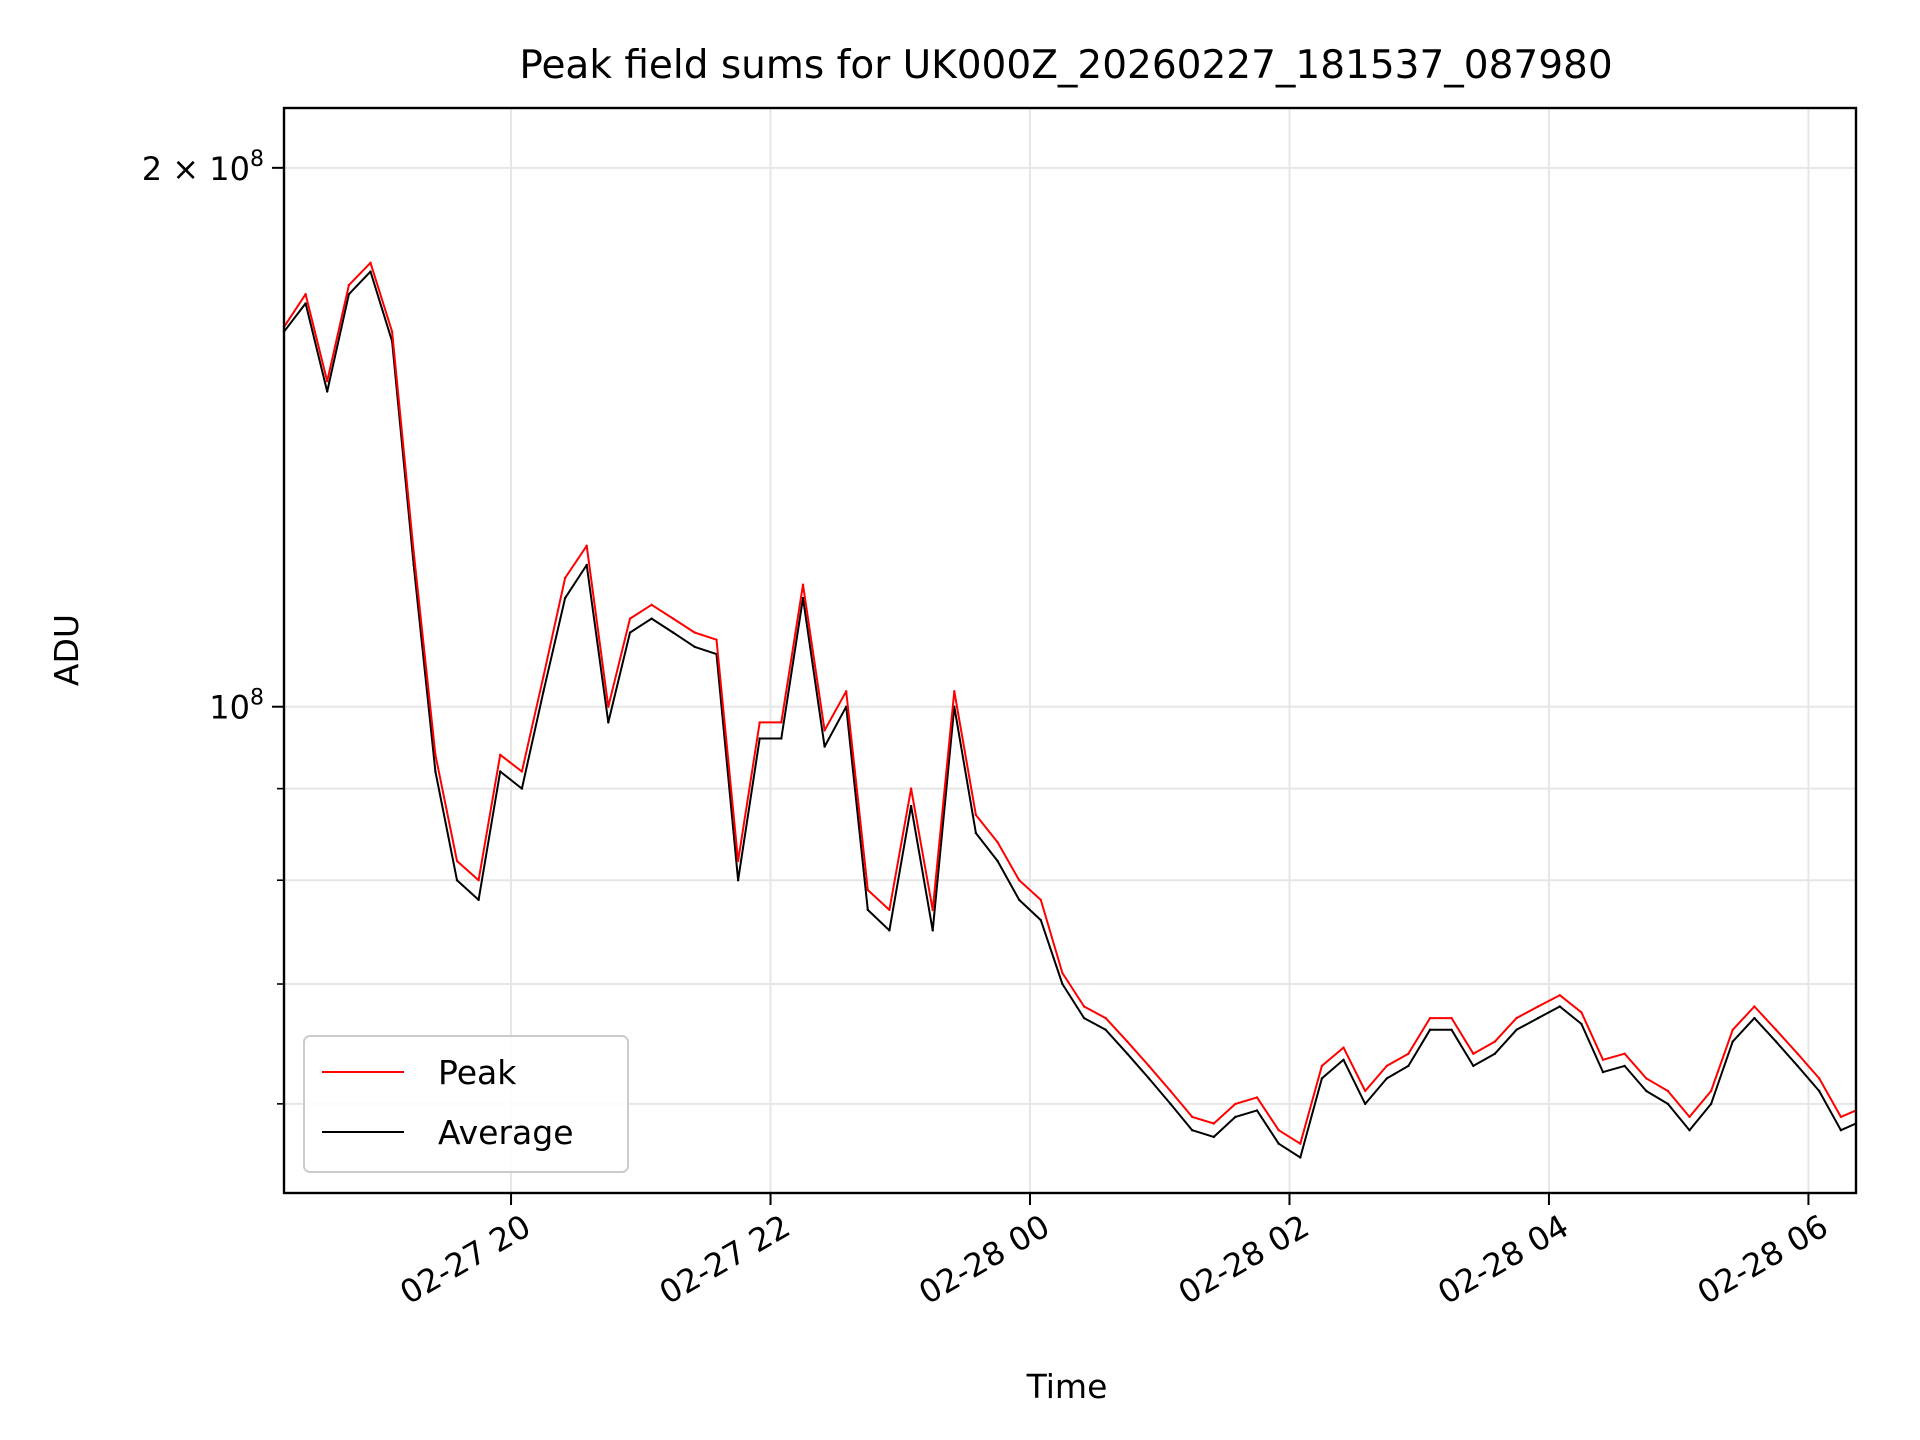 The width and height of the screenshot is (1920, 1440). I want to click on legend: Peak Average, so click(466, 1104).